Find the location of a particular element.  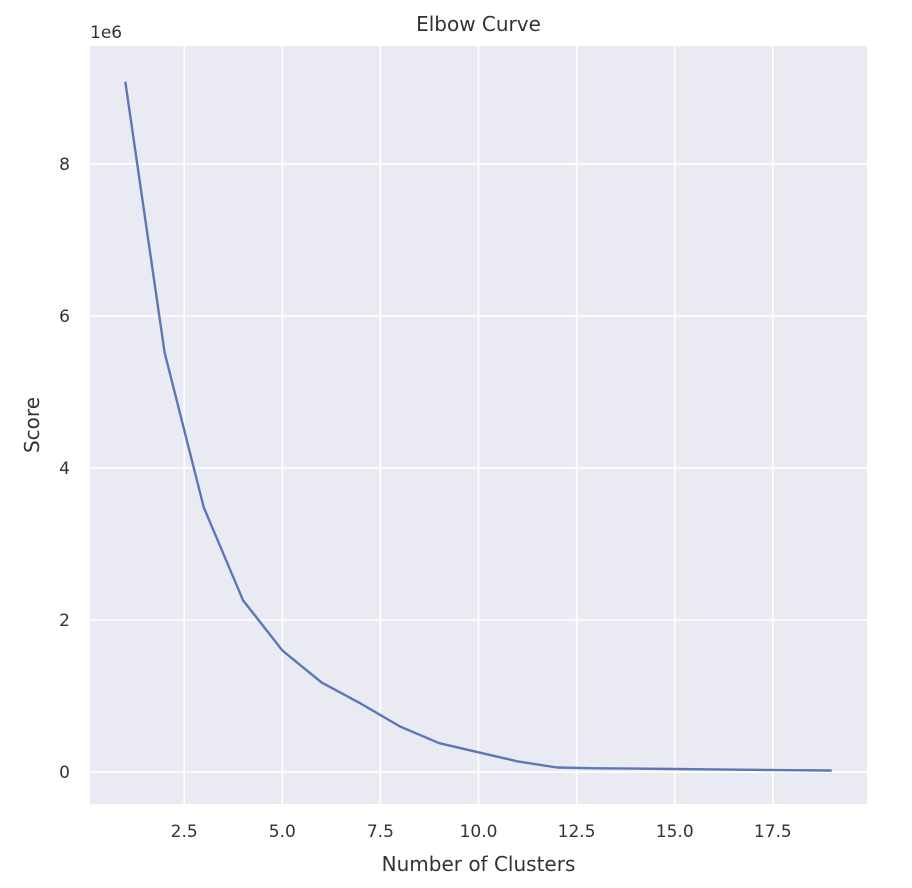

chart-title: Elbow Curve is located at coordinates (478, 24).